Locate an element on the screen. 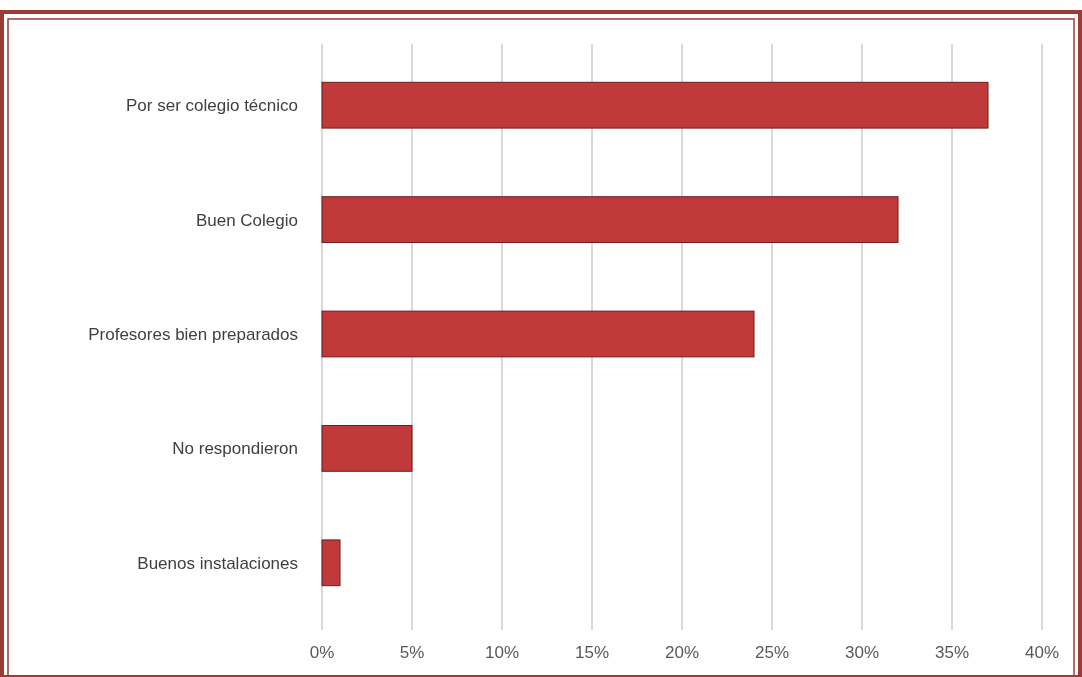 The width and height of the screenshot is (1082, 677). x-tick-label: 40% is located at coordinates (1042, 652).